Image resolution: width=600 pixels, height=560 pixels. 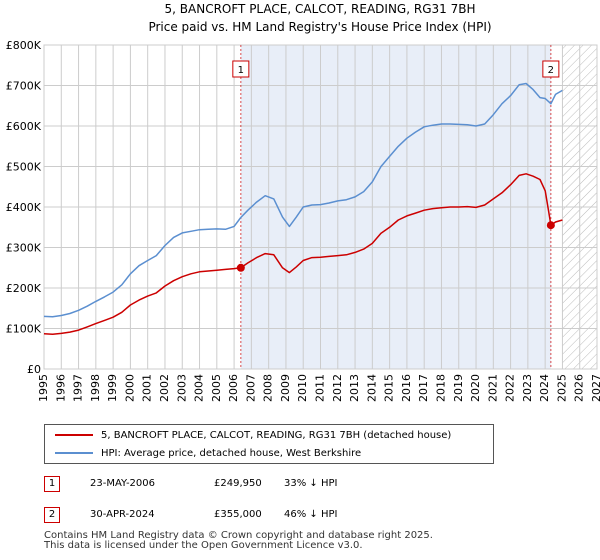 I want to click on transaction-hpi: 46% ↓ HPI, so click(x=311, y=514).